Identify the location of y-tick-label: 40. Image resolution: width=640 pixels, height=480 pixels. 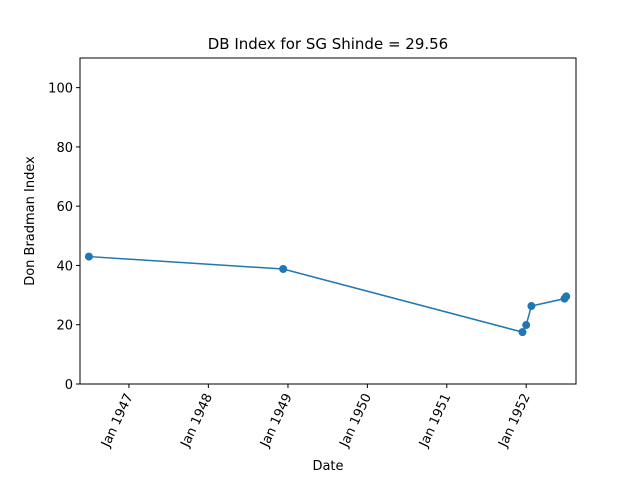
(64, 266).